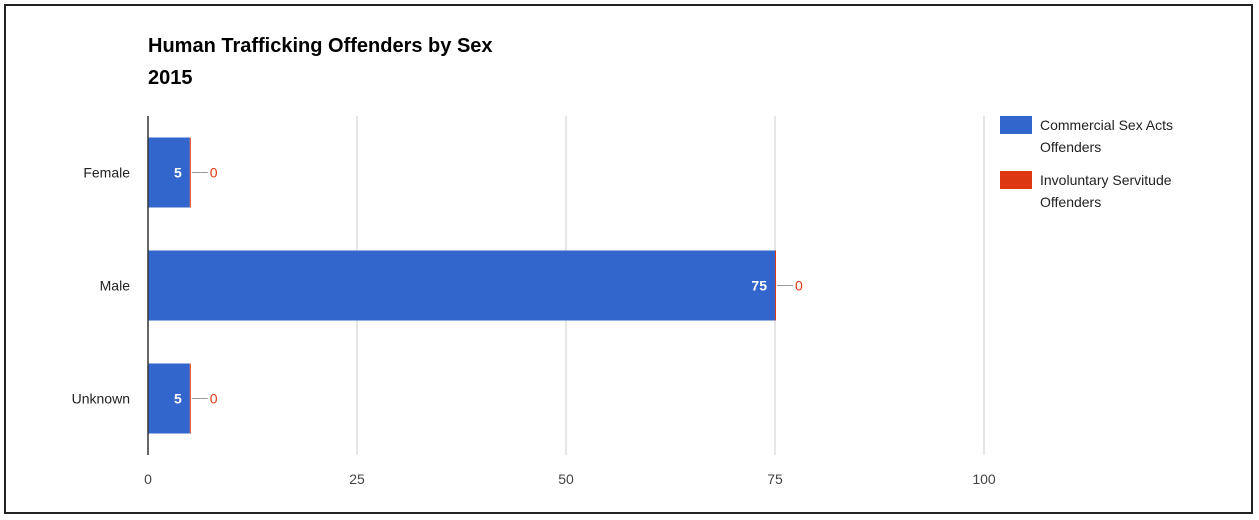 This screenshot has height=520, width=1259. Describe the element at coordinates (169, 398) in the screenshot. I see `bar-commercial-unknown` at that location.